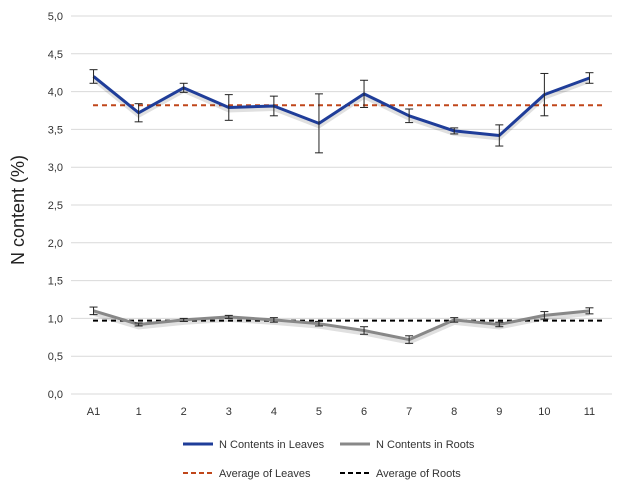 The width and height of the screenshot is (621, 485). What do you see at coordinates (139, 412) in the screenshot?
I see `x-tick-label: 1` at bounding box center [139, 412].